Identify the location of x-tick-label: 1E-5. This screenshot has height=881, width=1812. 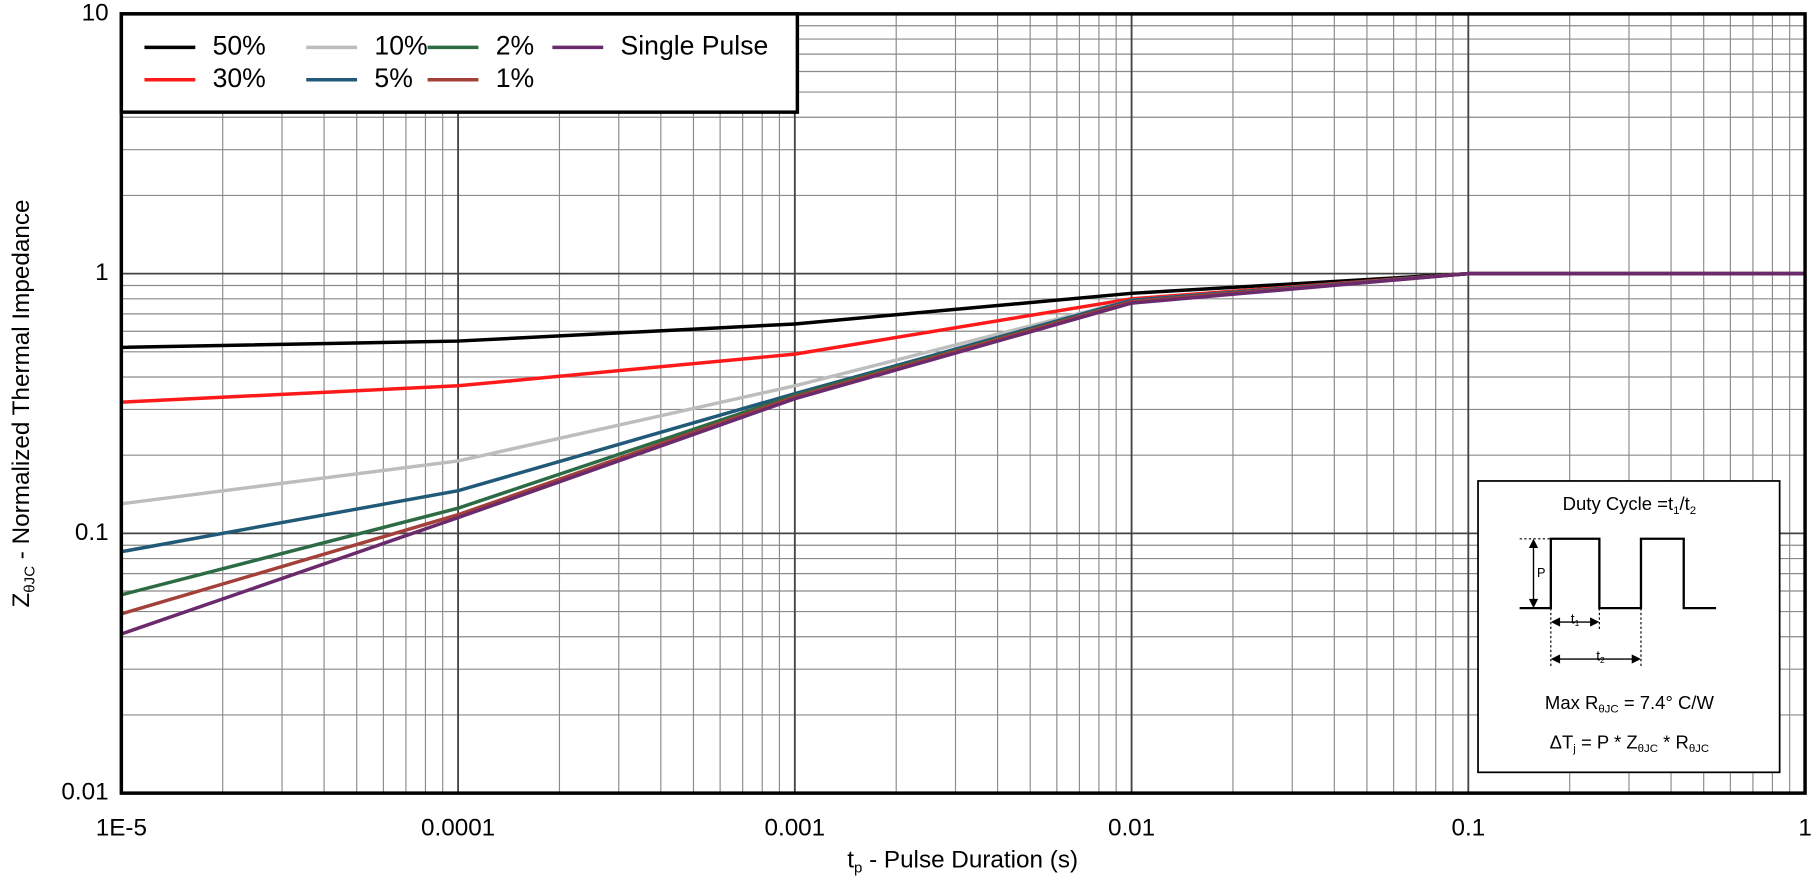
(121, 827).